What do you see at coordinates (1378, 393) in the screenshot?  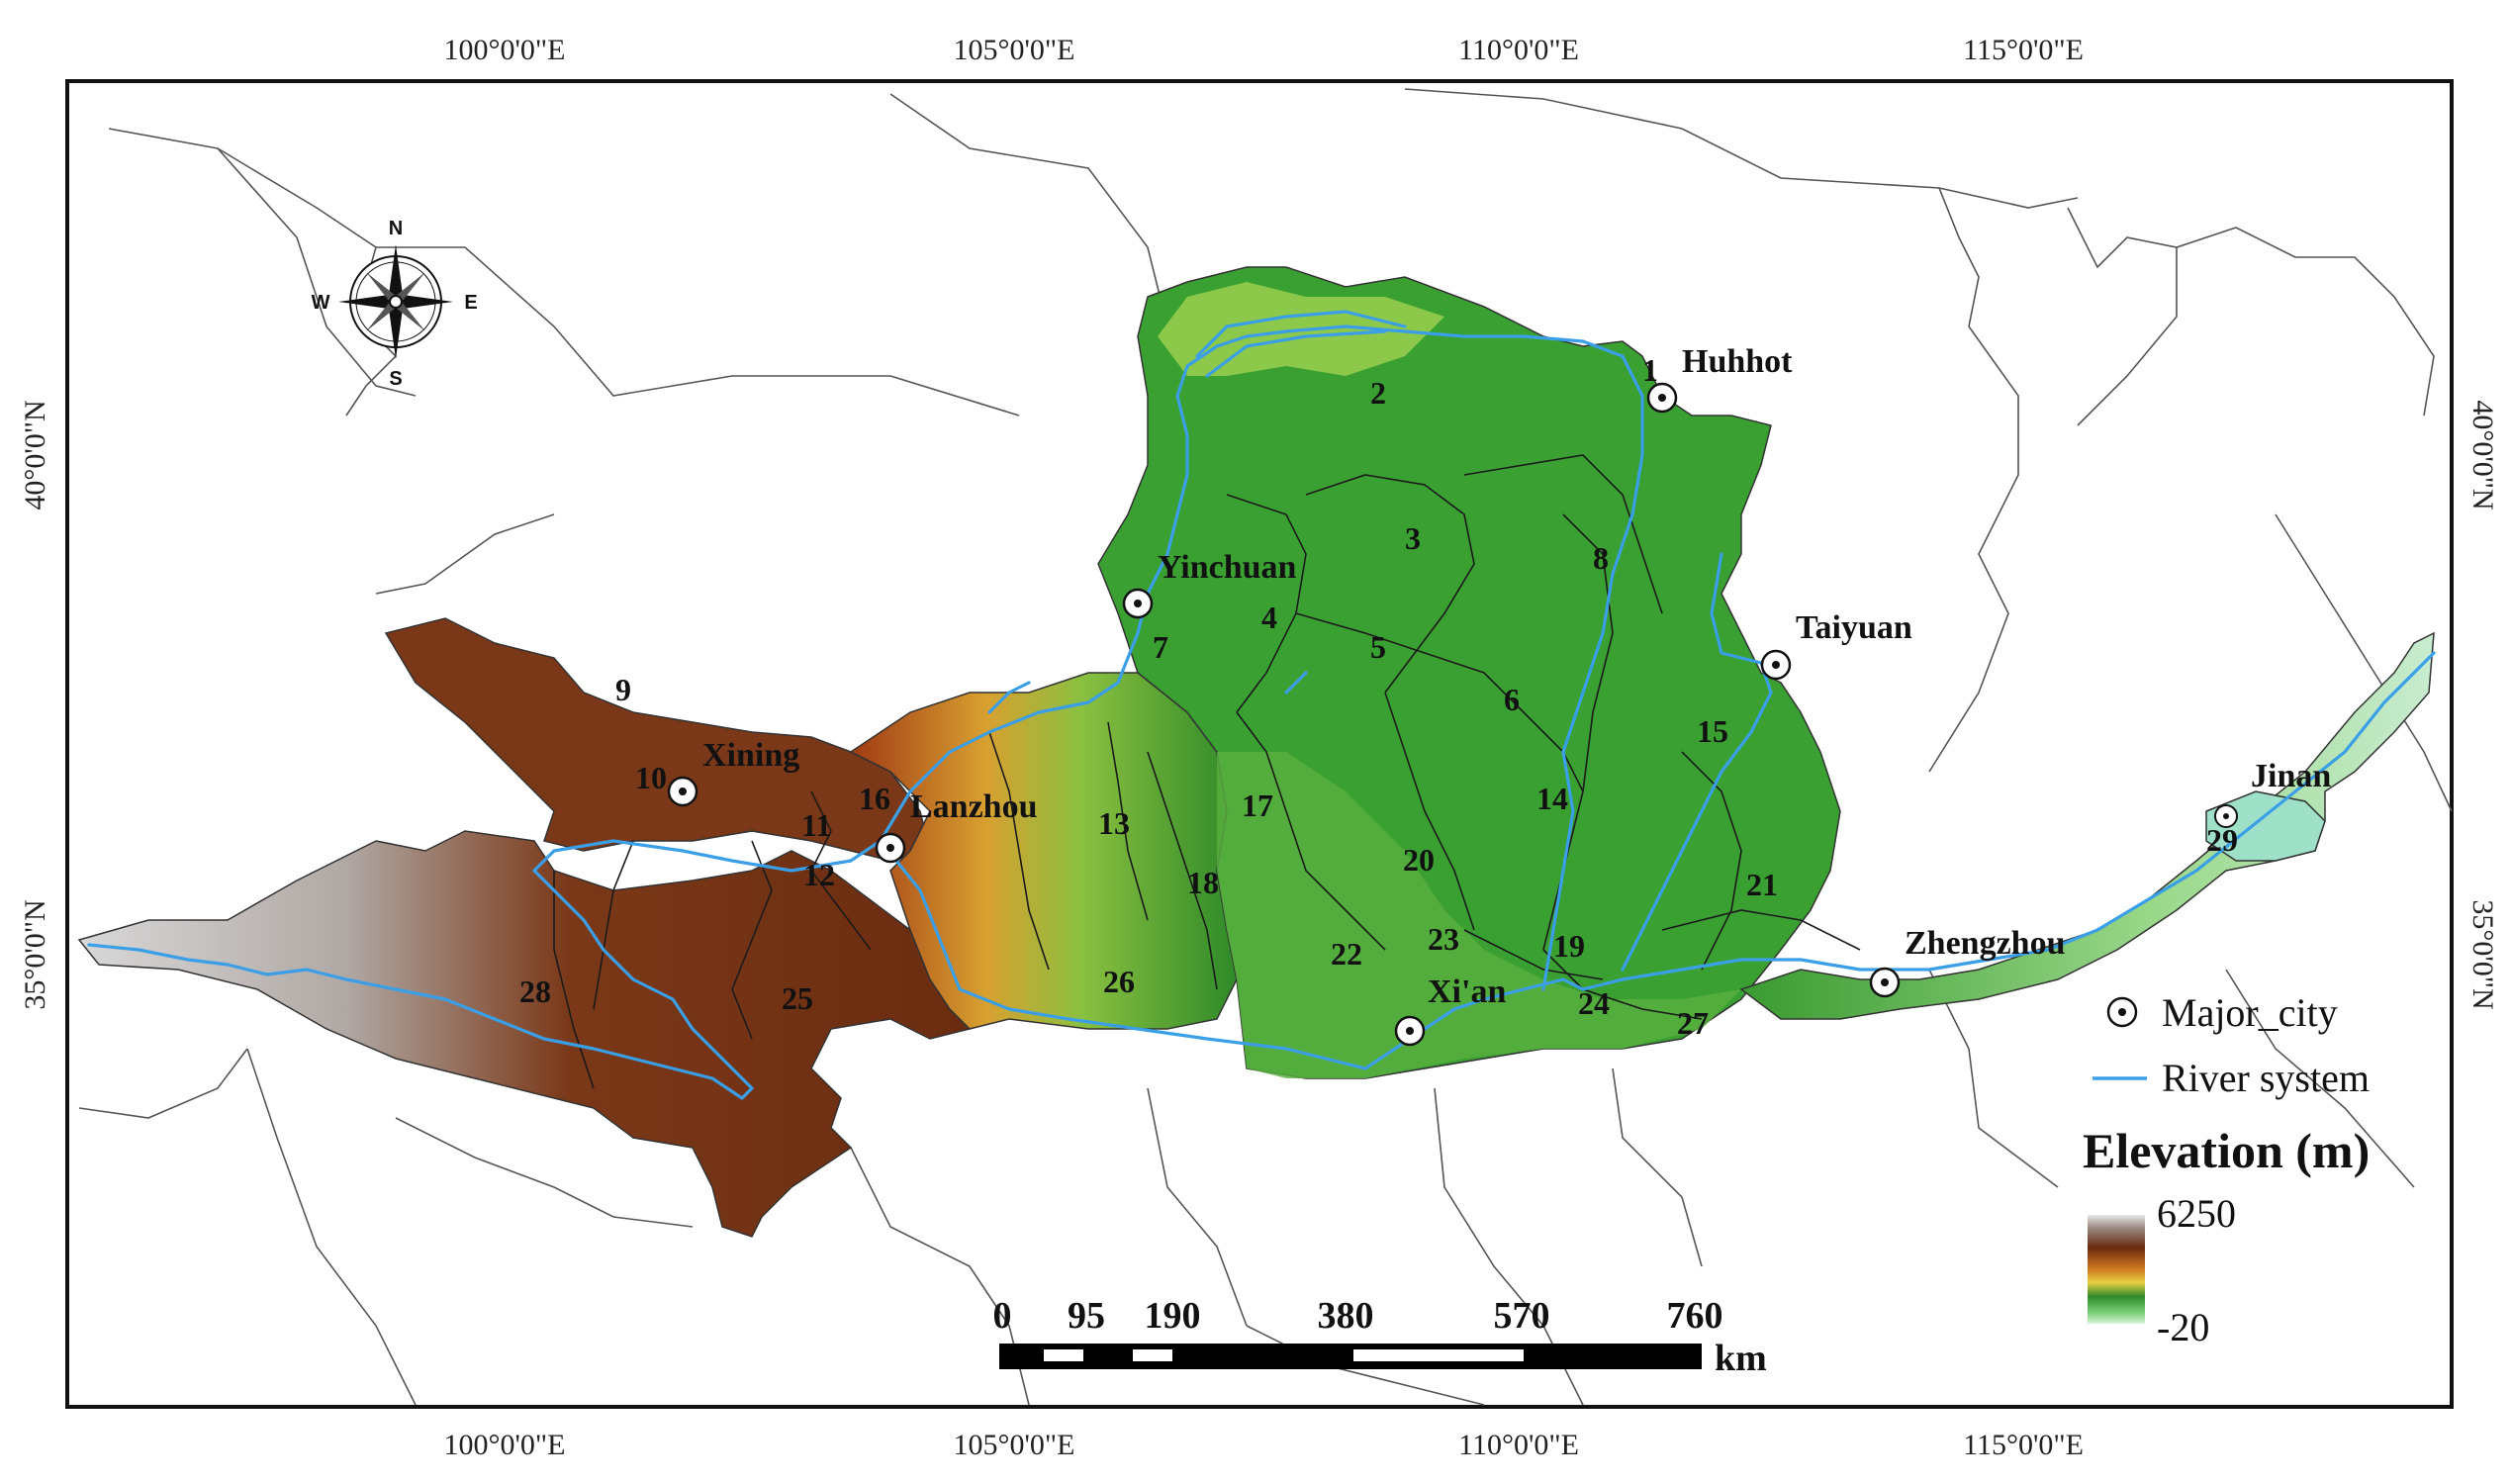 I see `subbasin-number: 2` at bounding box center [1378, 393].